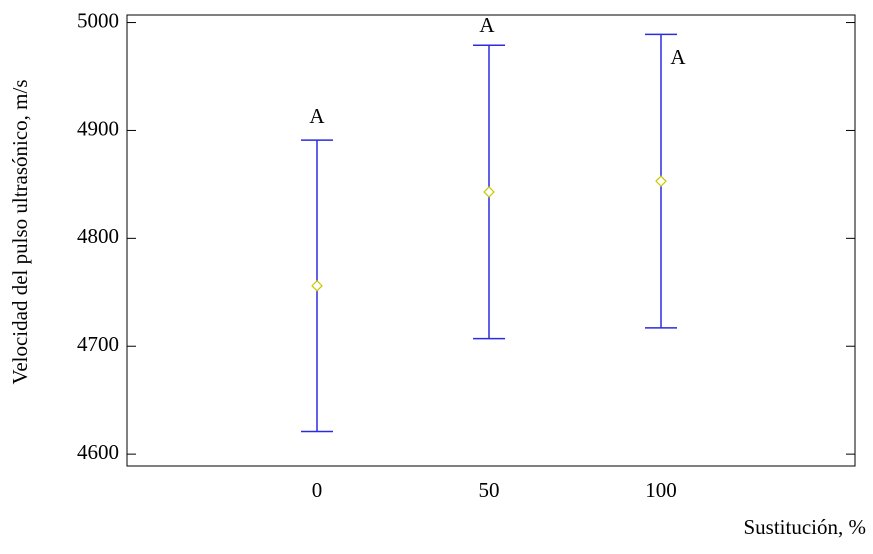  What do you see at coordinates (98, 128) in the screenshot?
I see `y-tick-label: 4900` at bounding box center [98, 128].